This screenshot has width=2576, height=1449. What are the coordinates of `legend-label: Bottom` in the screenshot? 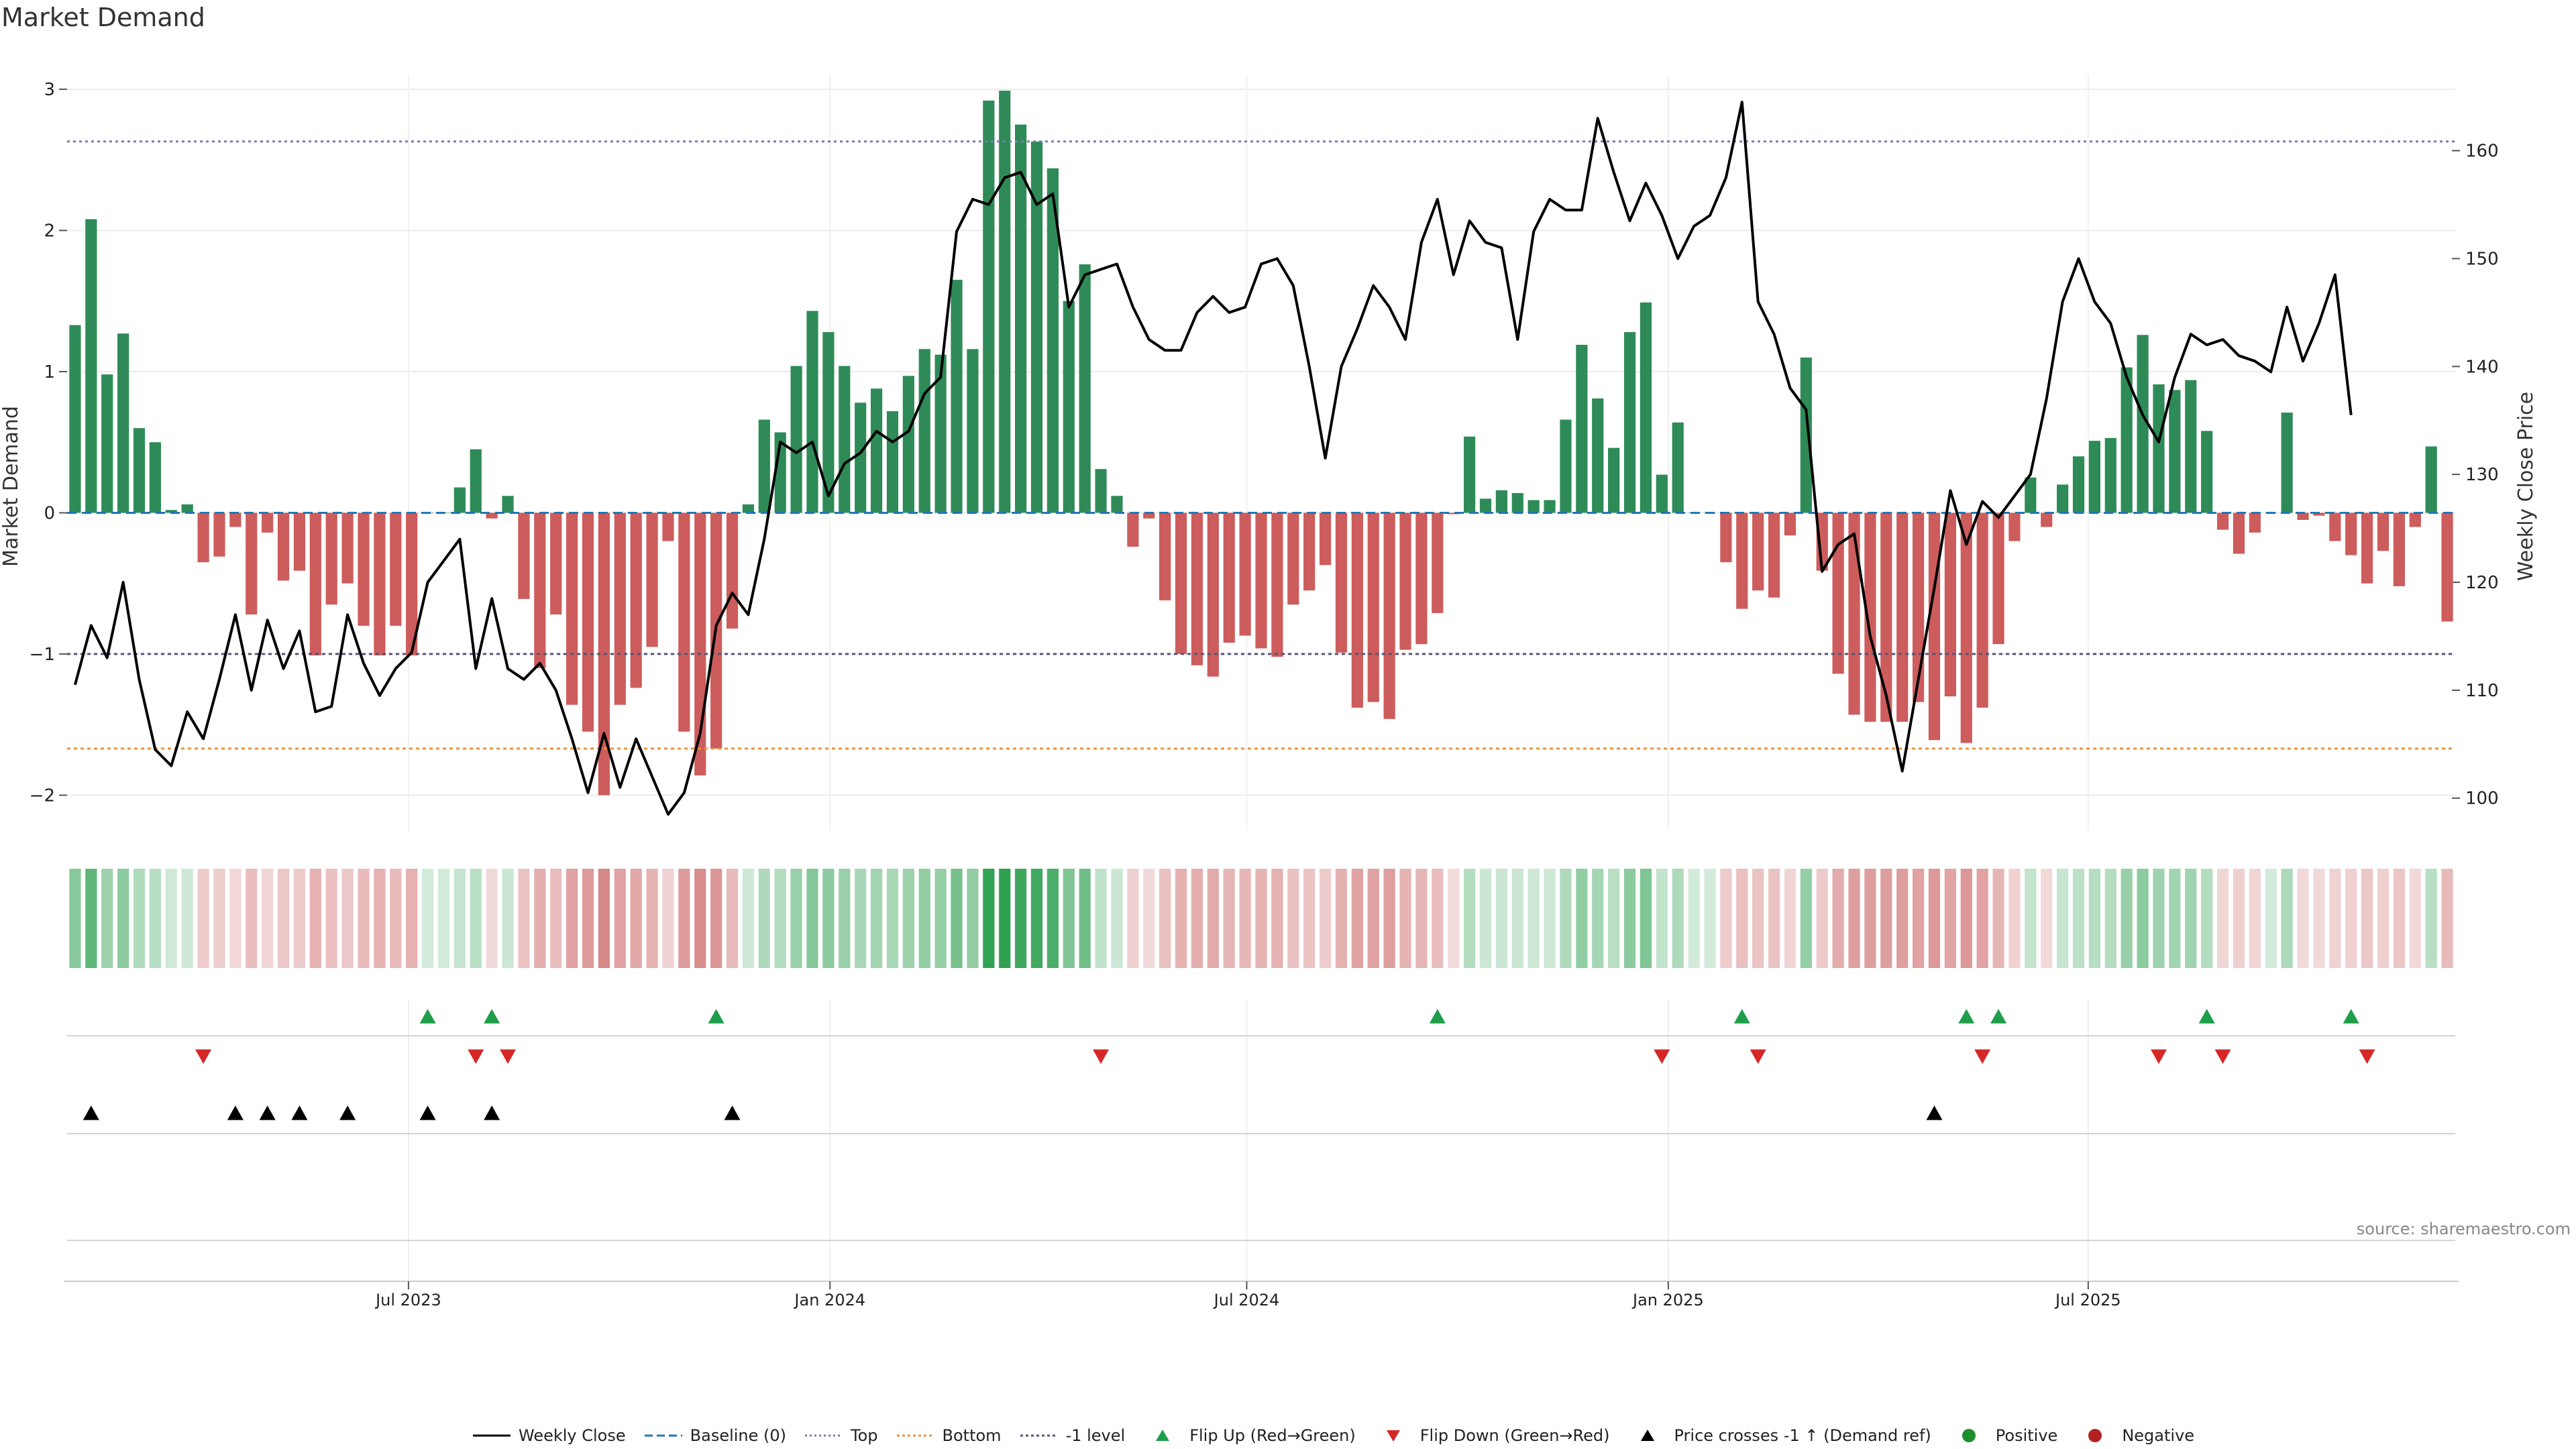 It's located at (972, 1435).